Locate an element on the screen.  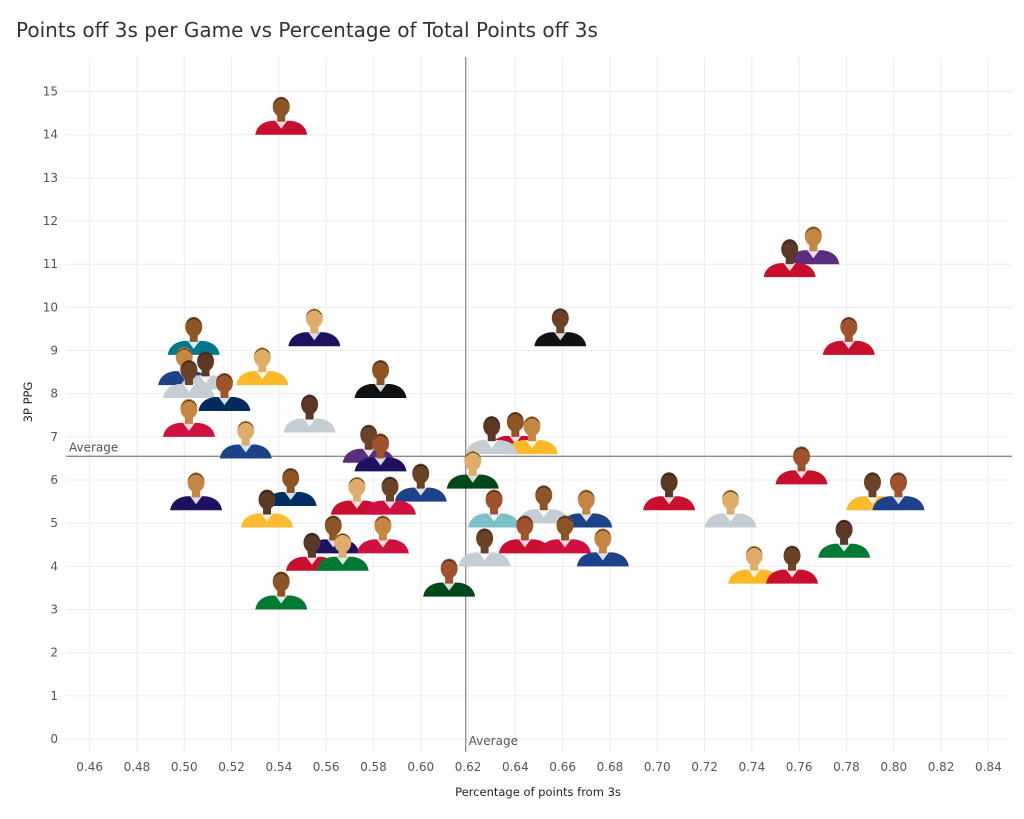
y-axis-title: 3P PPG is located at coordinates (28, 402).